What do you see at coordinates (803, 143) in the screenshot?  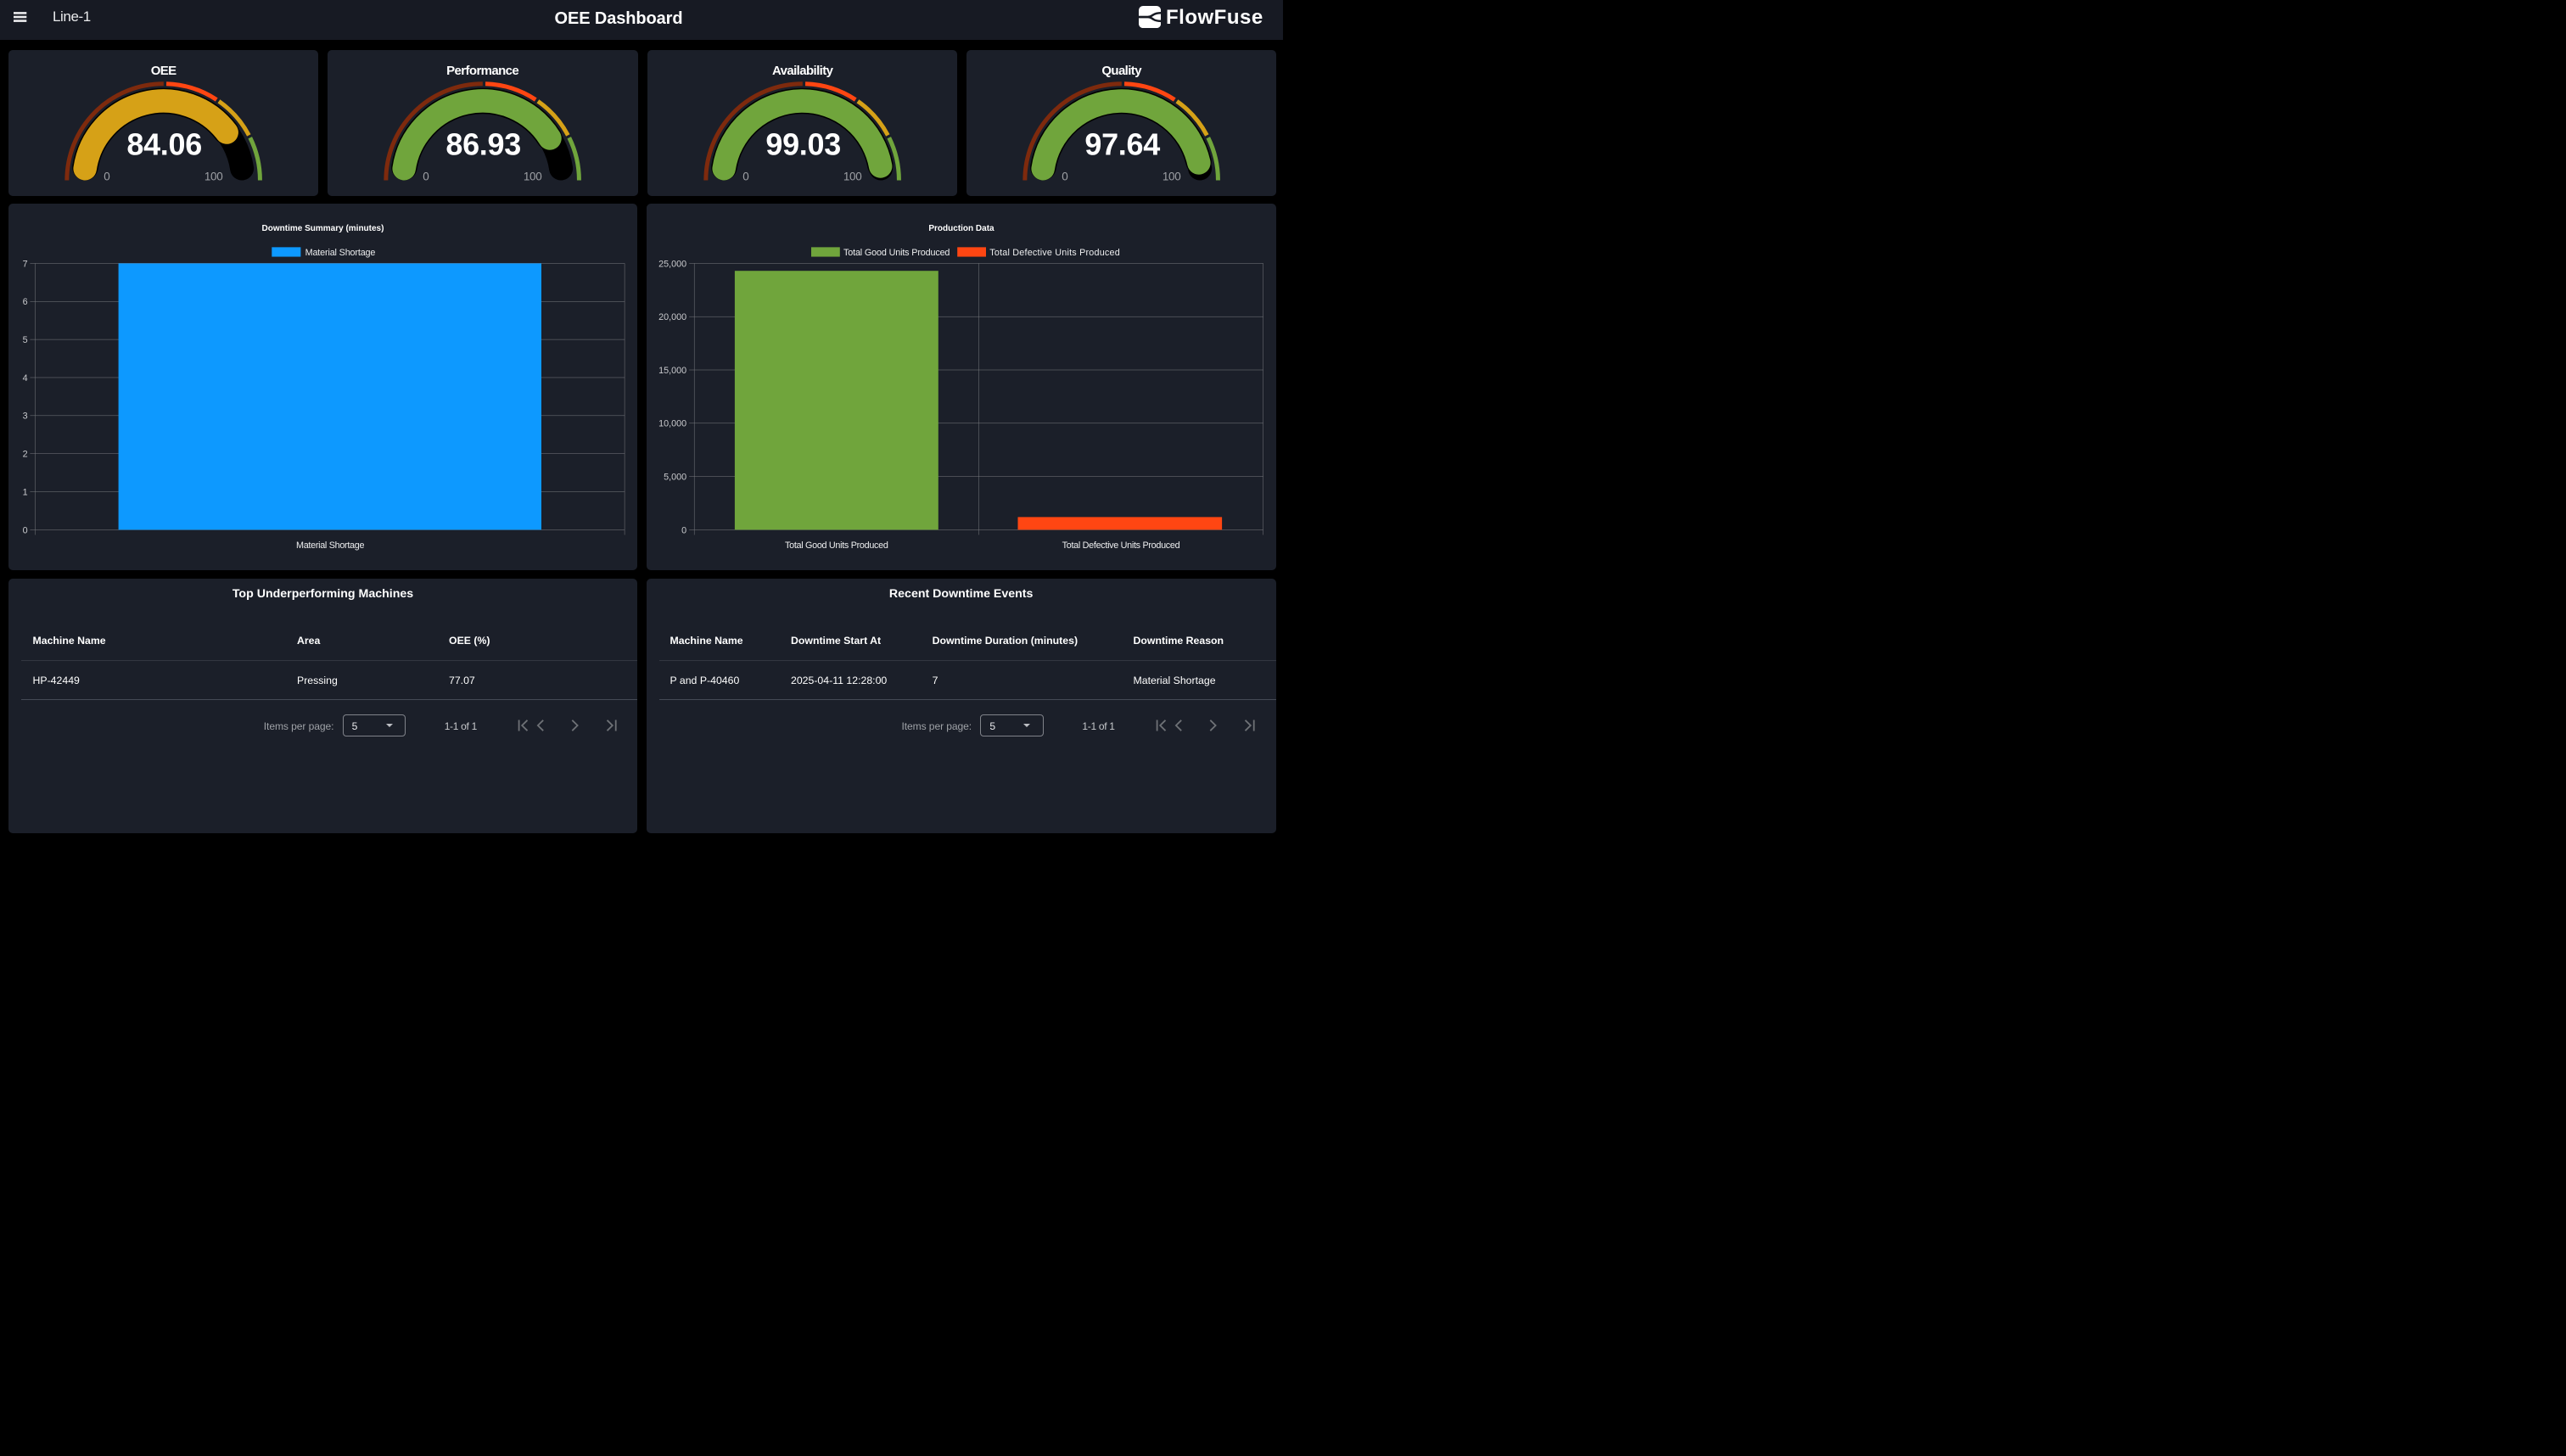 I see `svg-text: 99.03` at bounding box center [803, 143].